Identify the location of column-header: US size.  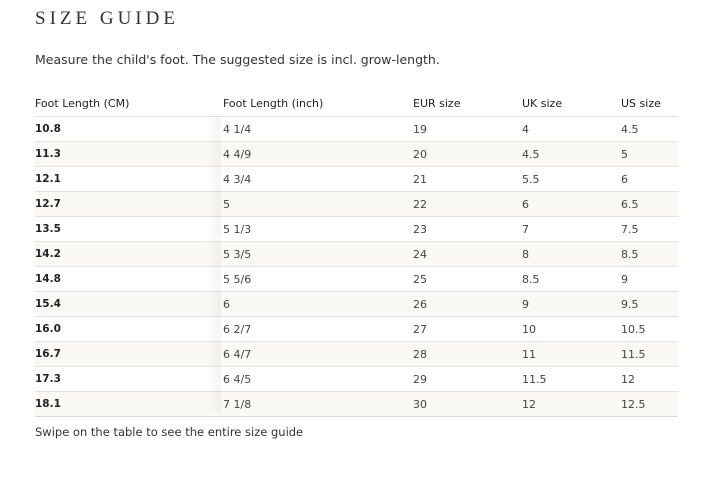
(641, 103).